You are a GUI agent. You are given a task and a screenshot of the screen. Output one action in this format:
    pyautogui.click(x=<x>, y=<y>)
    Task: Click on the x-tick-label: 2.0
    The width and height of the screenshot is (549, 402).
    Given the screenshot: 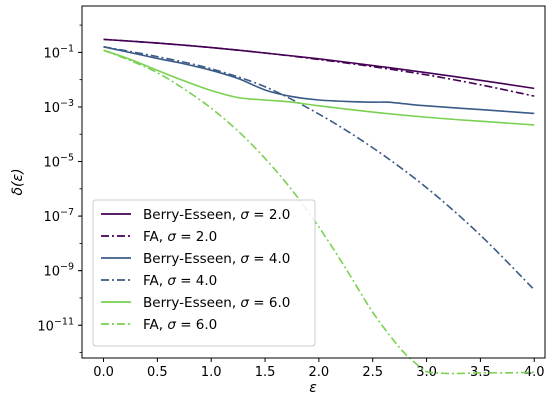 What is the action you would take?
    pyautogui.click(x=319, y=372)
    